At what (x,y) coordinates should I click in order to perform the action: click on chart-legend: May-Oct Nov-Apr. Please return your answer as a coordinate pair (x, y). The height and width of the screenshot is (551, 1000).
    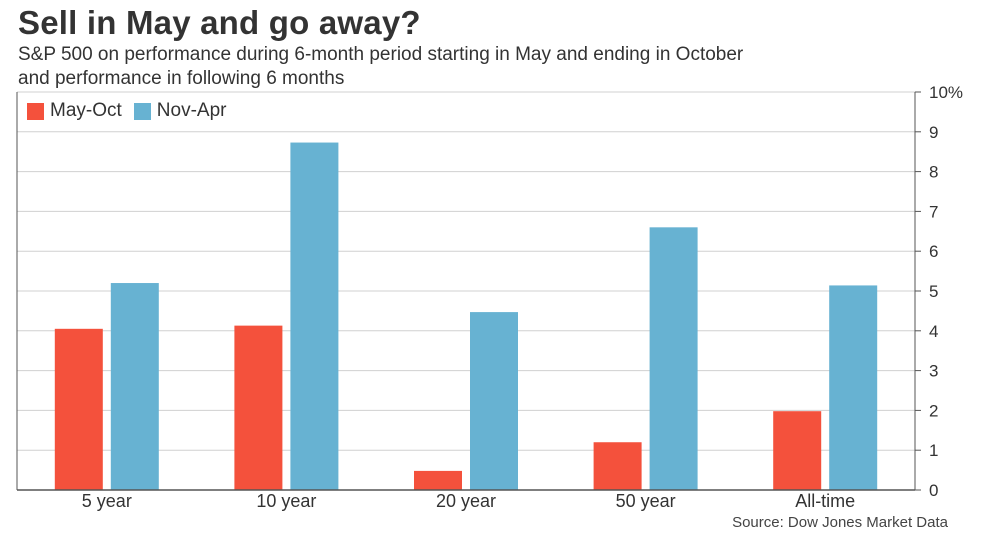
    Looking at the image, I should click on (132, 111).